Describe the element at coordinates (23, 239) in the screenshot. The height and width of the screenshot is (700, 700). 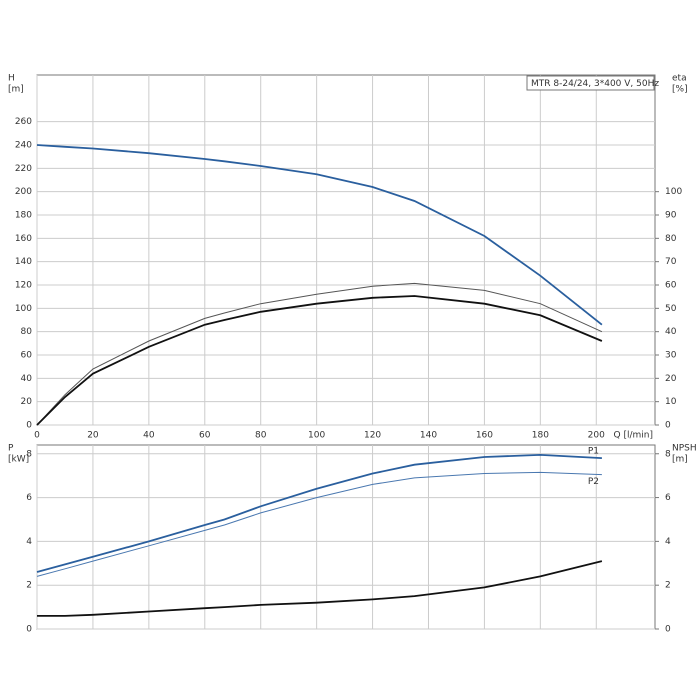
I see `y-tick-label: 160` at that location.